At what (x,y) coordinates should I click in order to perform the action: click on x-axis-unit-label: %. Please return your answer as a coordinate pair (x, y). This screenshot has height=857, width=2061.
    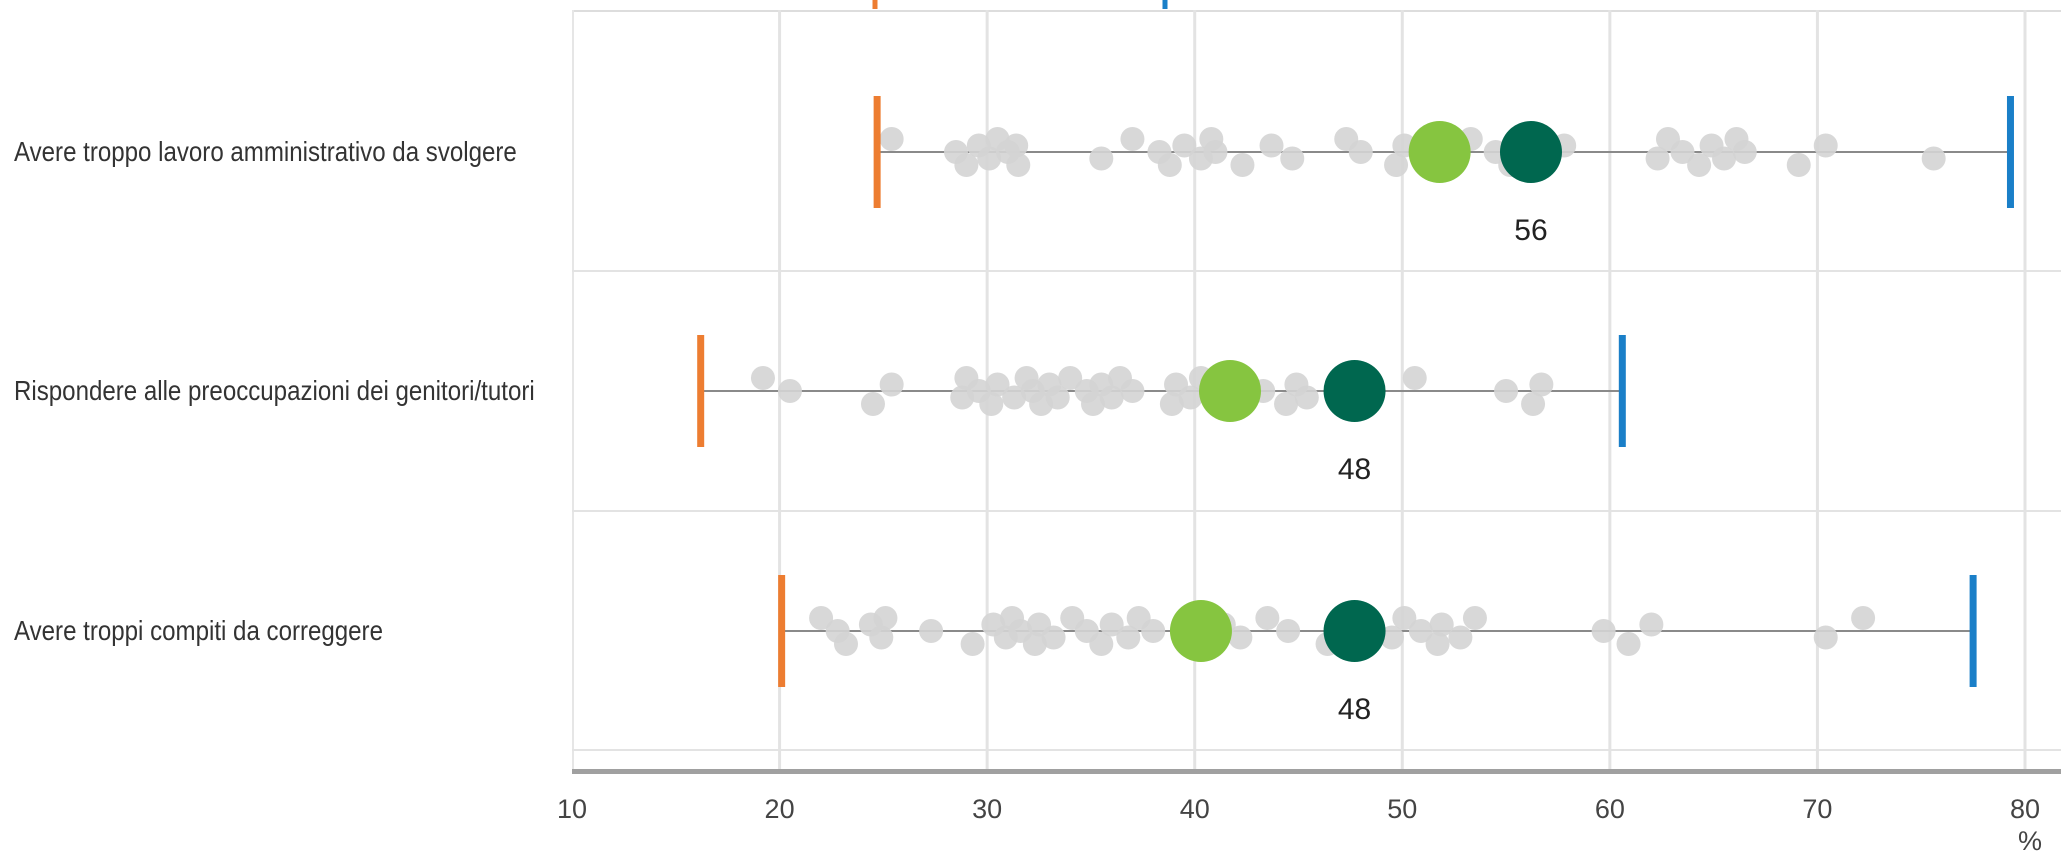
    Looking at the image, I should click on (2030, 841).